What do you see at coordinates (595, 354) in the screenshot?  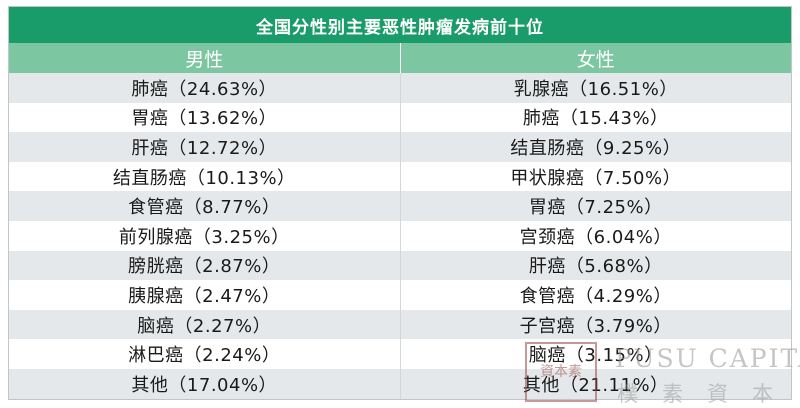 I see `female-cell: 脑癌（3.15%）` at bounding box center [595, 354].